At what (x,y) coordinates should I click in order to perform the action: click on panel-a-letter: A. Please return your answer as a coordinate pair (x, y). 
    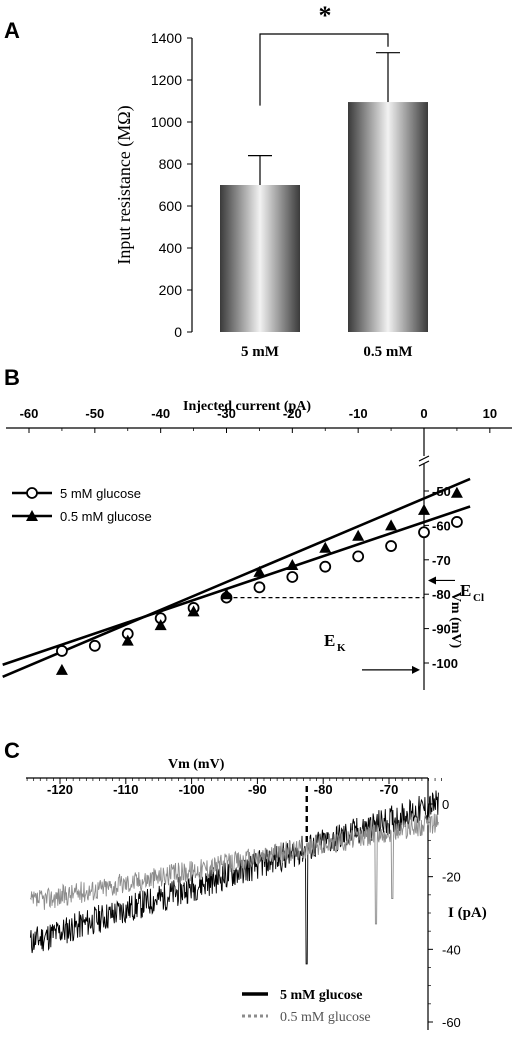
    Looking at the image, I should click on (12, 30).